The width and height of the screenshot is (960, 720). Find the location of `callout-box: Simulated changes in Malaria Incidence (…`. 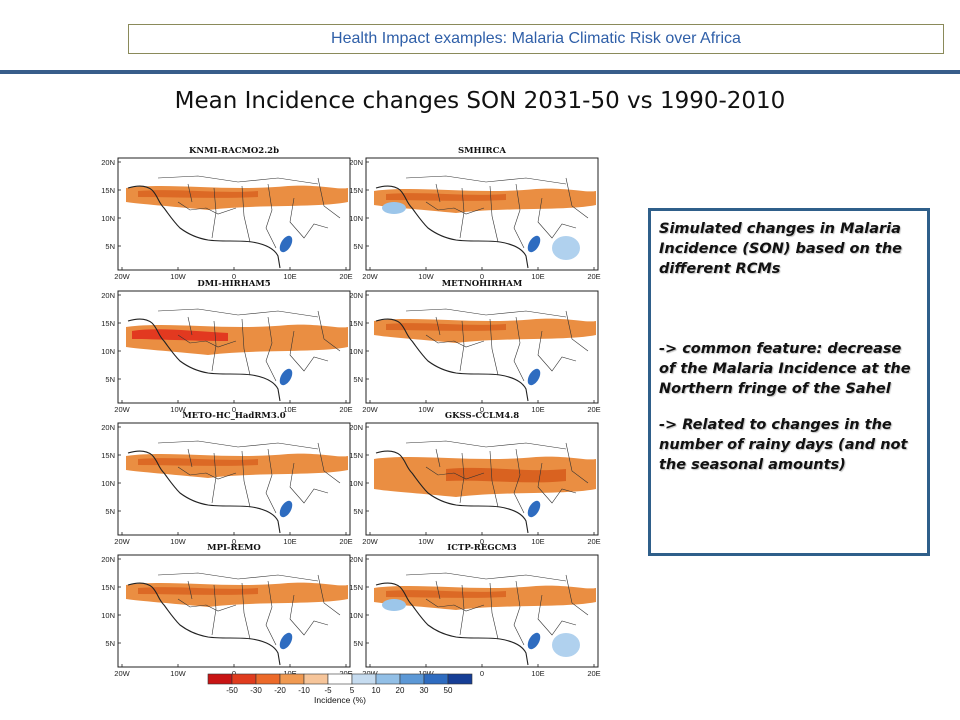

callout-box: Simulated changes in Malaria Incidence (… is located at coordinates (789, 382).